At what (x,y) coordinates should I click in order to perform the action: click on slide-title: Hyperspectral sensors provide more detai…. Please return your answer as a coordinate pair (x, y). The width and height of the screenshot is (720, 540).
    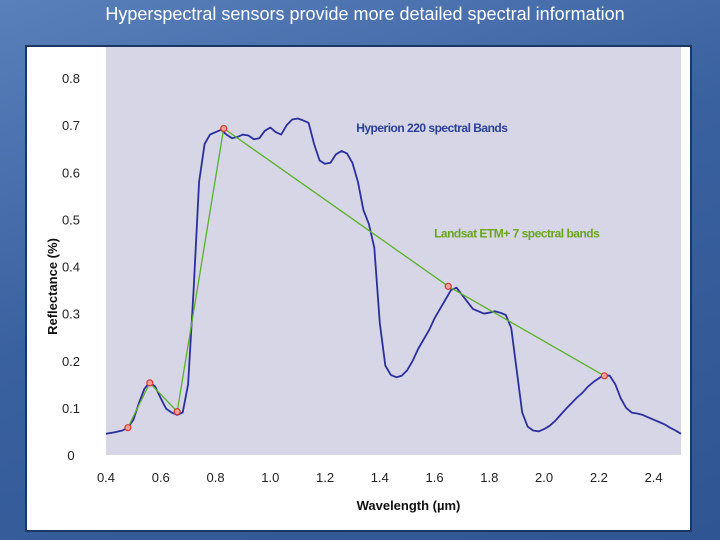
    Looking at the image, I should click on (365, 14).